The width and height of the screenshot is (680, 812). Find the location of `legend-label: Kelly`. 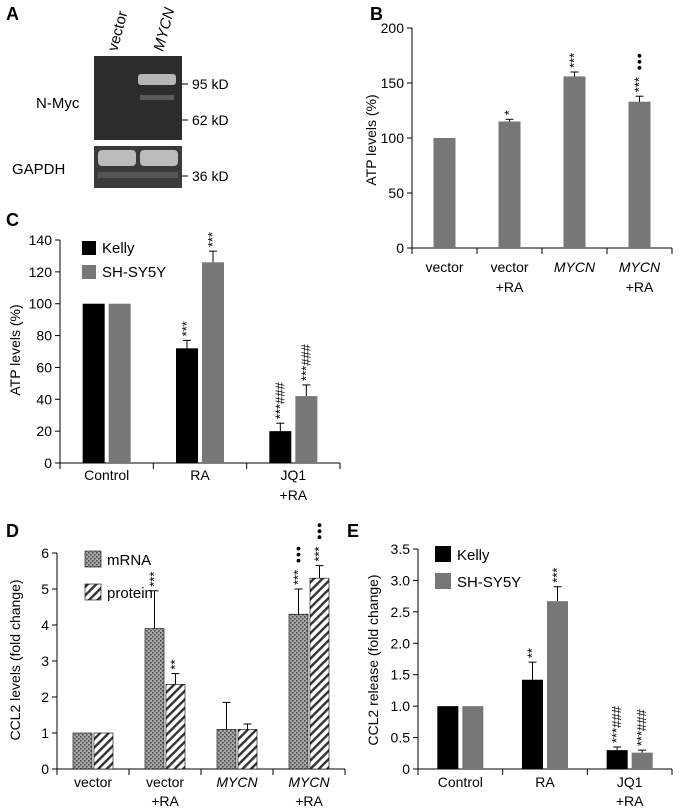

legend-label: Kelly is located at coordinates (118, 248).